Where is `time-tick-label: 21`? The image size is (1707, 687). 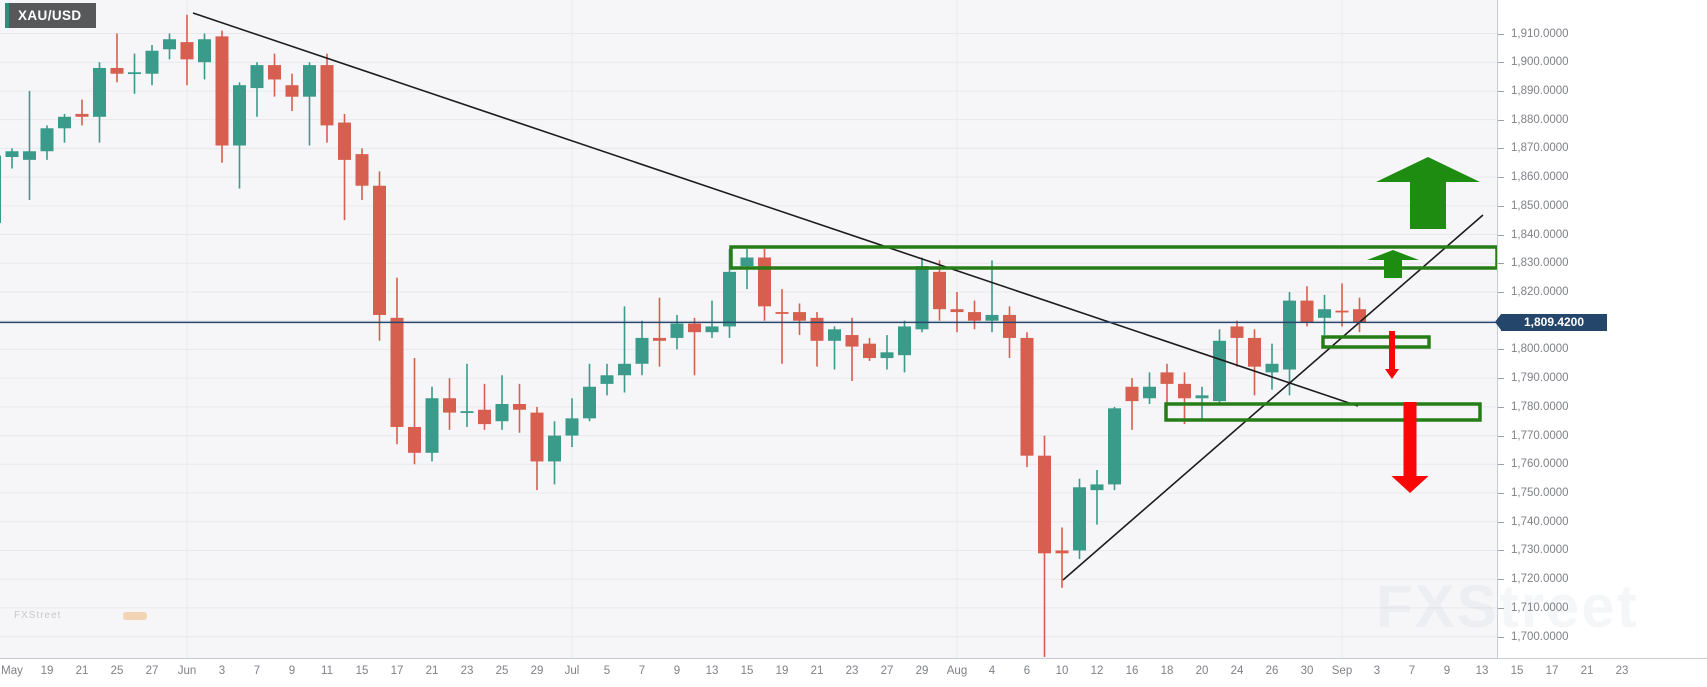
time-tick-label: 21 is located at coordinates (82, 671).